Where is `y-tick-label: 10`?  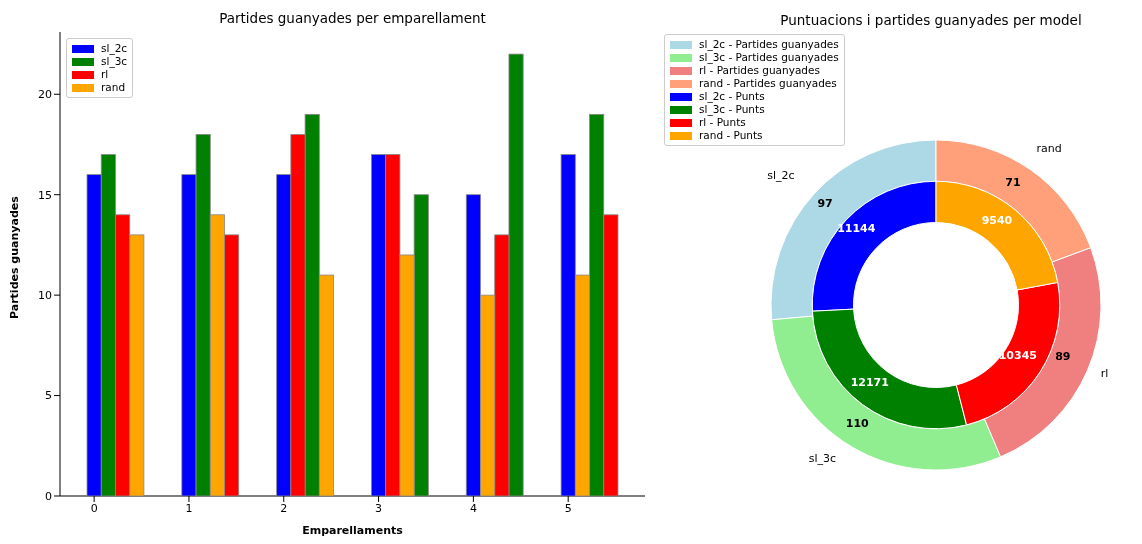
y-tick-label: 10 is located at coordinates (45, 296).